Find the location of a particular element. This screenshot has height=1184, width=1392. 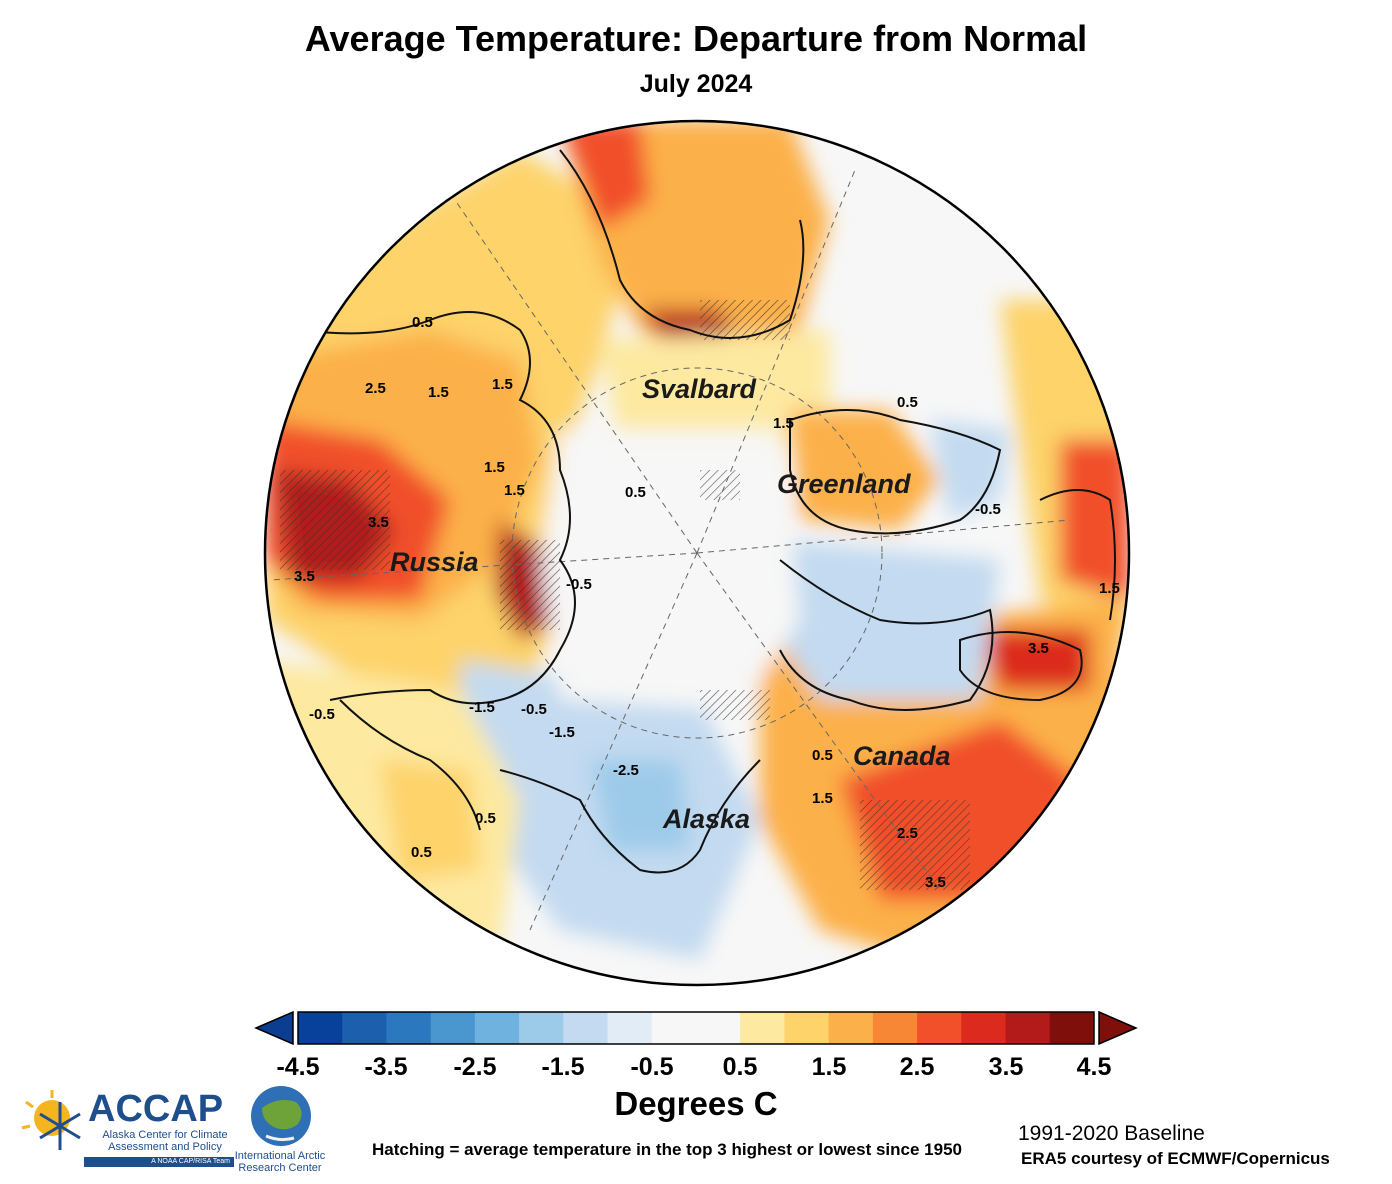

region-label-greenland: Greenland is located at coordinates (844, 484).